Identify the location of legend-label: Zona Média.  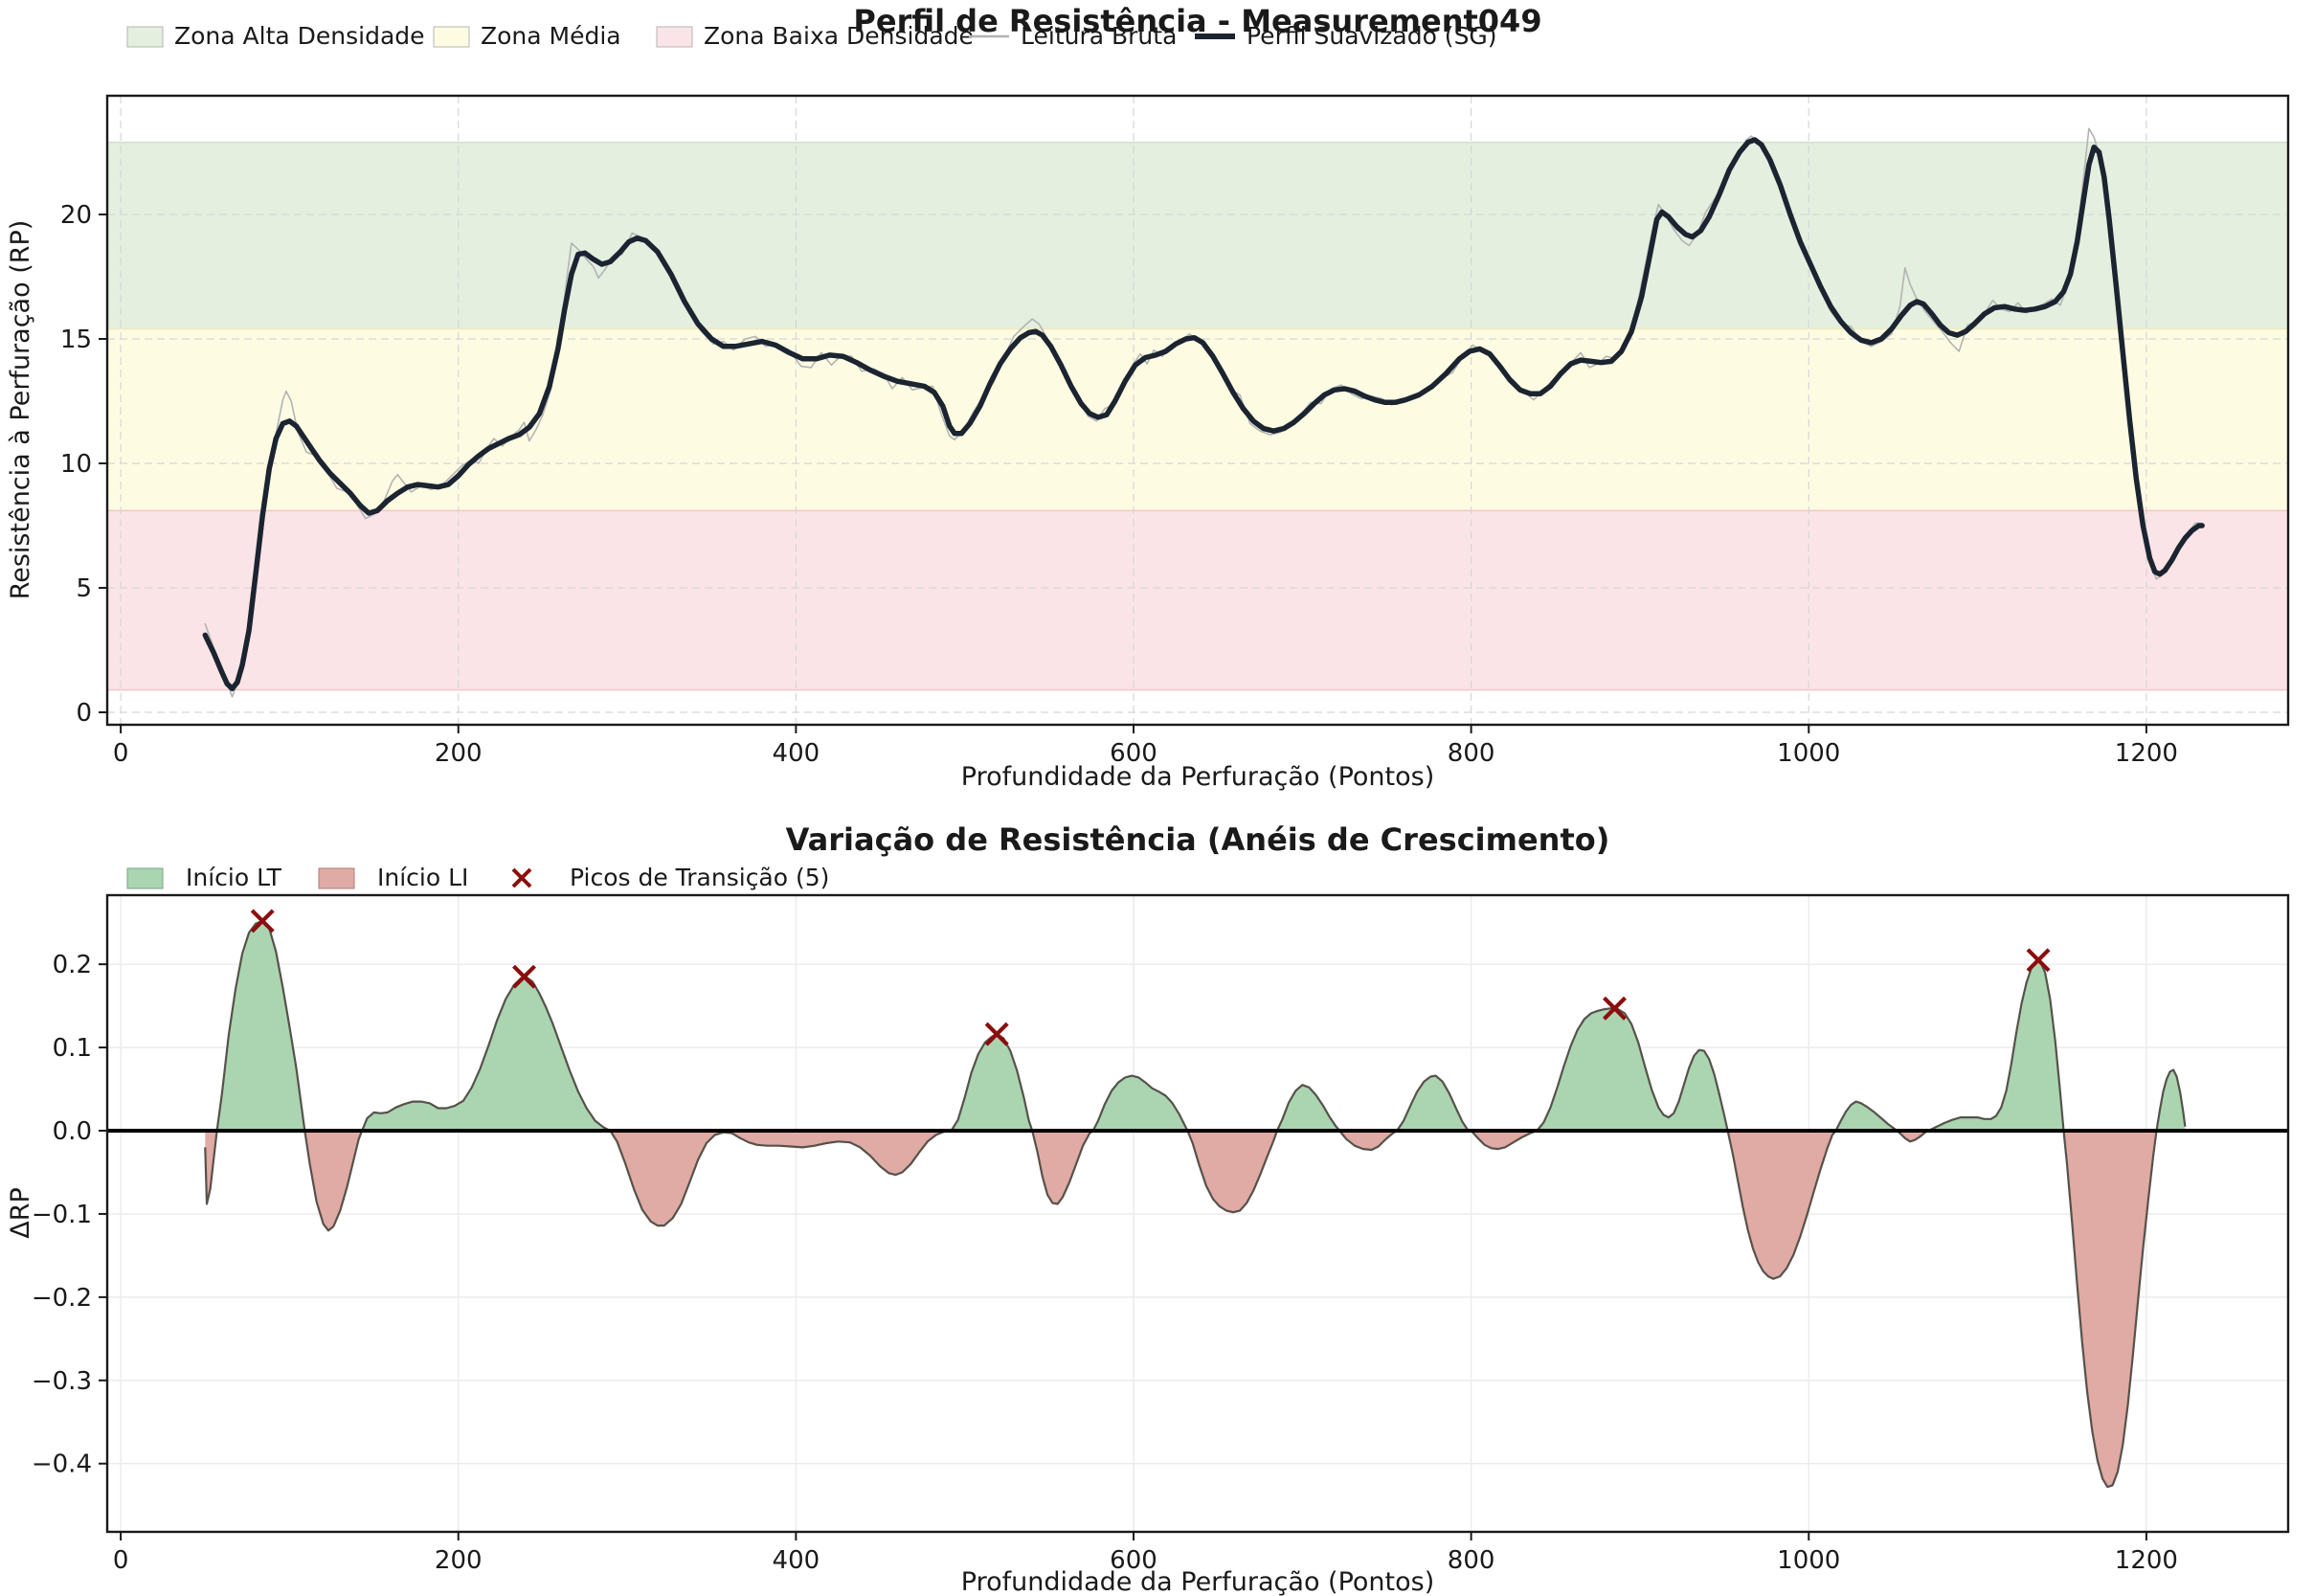
(551, 36).